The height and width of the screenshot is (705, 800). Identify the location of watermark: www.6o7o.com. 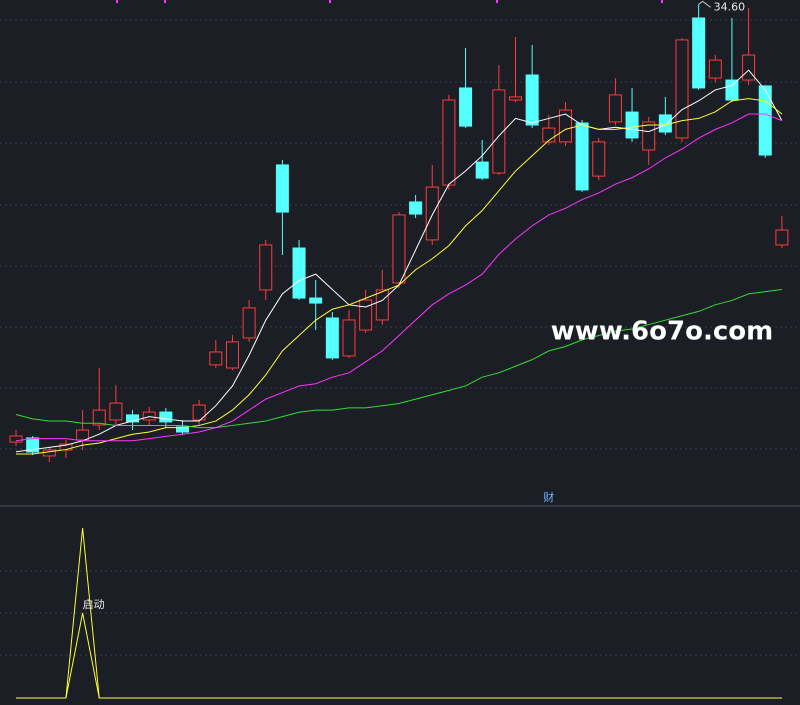
(662, 332).